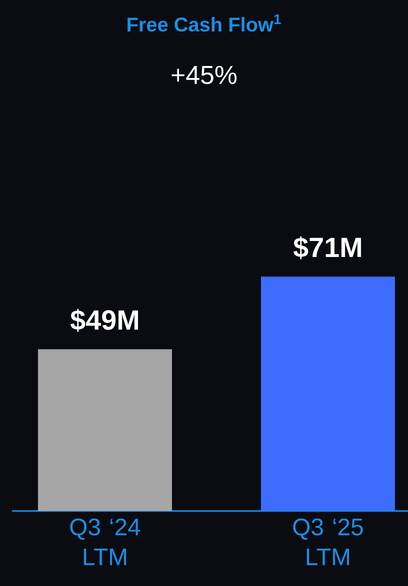 The width and height of the screenshot is (408, 586). I want to click on x-tick-label: Q3 ‘24 LTM, so click(105, 542).